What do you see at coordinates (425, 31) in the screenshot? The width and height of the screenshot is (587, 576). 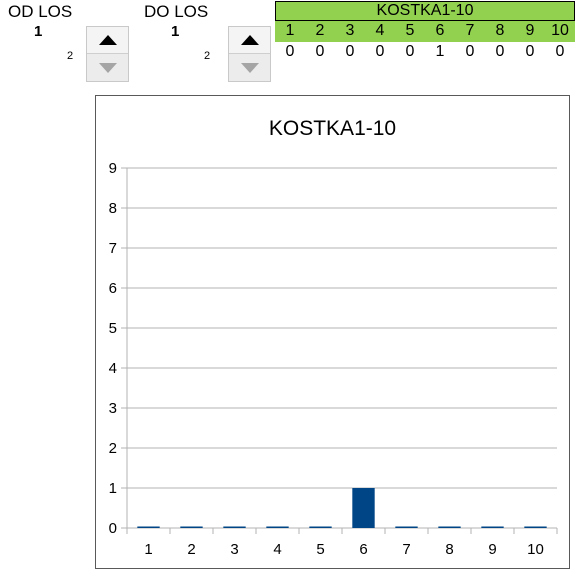 I see `table-index-row: 1 2 3 4 5 6 7 8 9 10` at bounding box center [425, 31].